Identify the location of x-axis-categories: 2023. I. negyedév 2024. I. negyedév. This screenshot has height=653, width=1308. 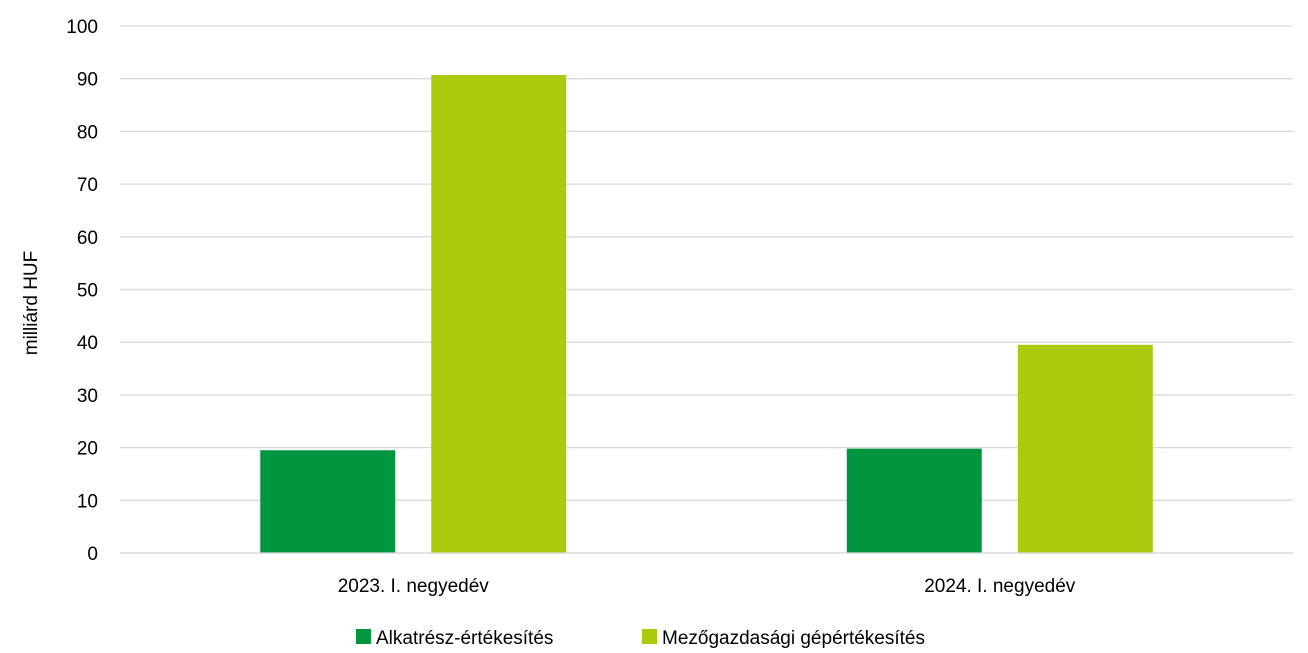
(707, 586).